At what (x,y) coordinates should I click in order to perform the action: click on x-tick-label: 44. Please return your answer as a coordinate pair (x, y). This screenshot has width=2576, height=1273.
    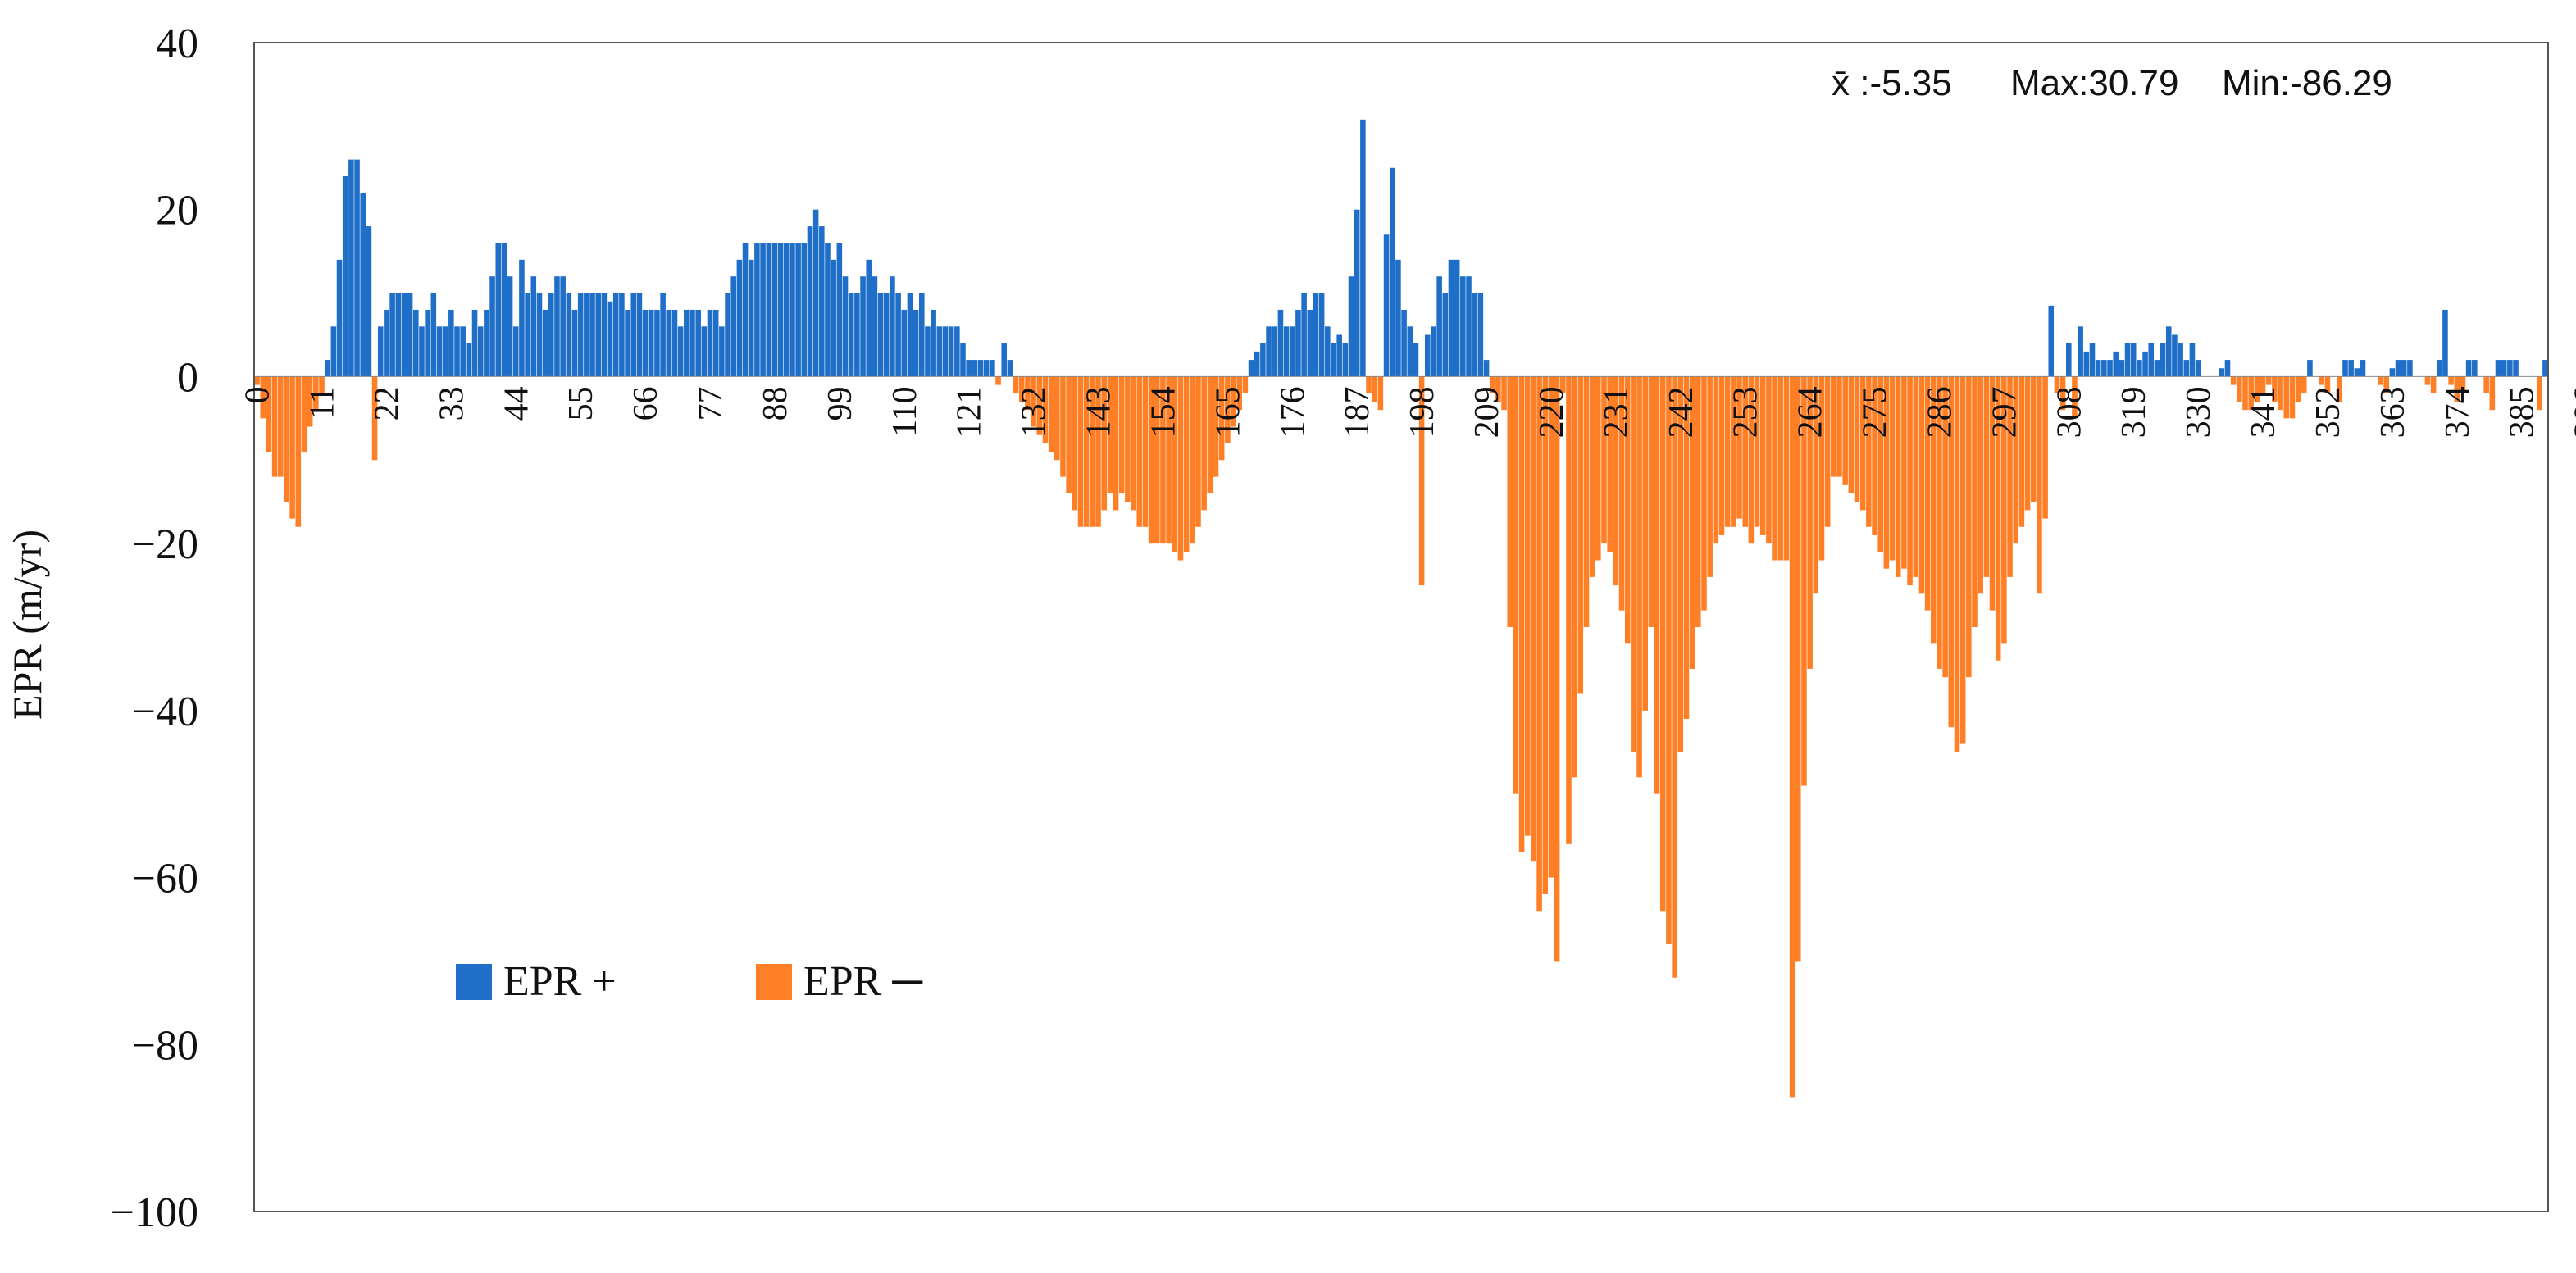
    Looking at the image, I should click on (516, 404).